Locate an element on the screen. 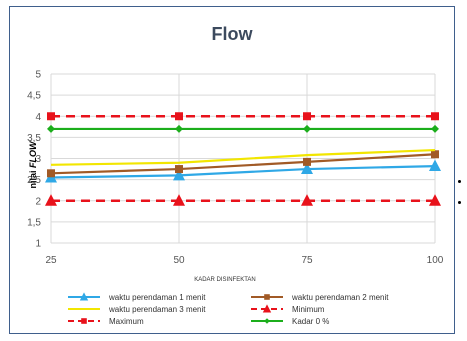  legend-item: waktu perendaman 3 menit is located at coordinates (137, 309).